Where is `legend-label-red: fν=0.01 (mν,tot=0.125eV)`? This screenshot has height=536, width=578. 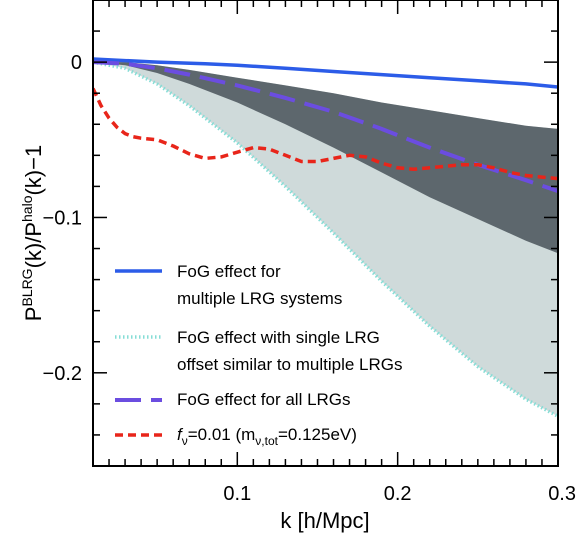 legend-label-red: fν=0.01 (mν,tot=0.125eV) is located at coordinates (267, 436).